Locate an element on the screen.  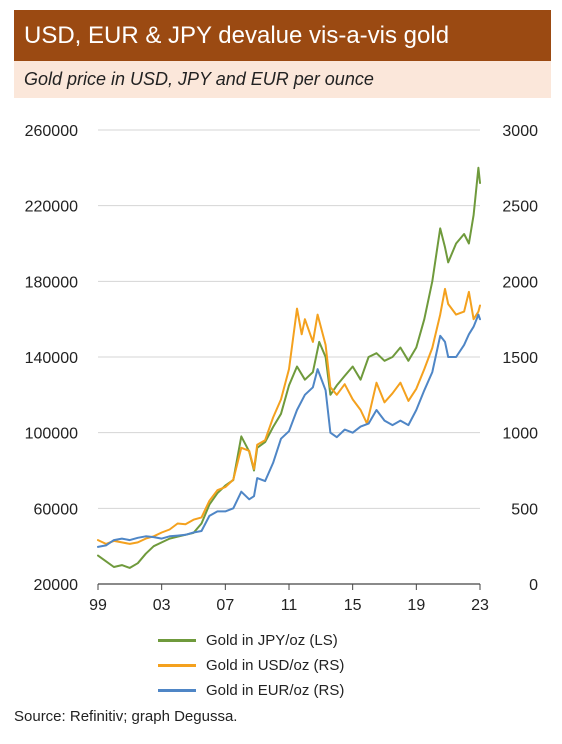
y-right-tick-label: 1500 is located at coordinates (520, 358).